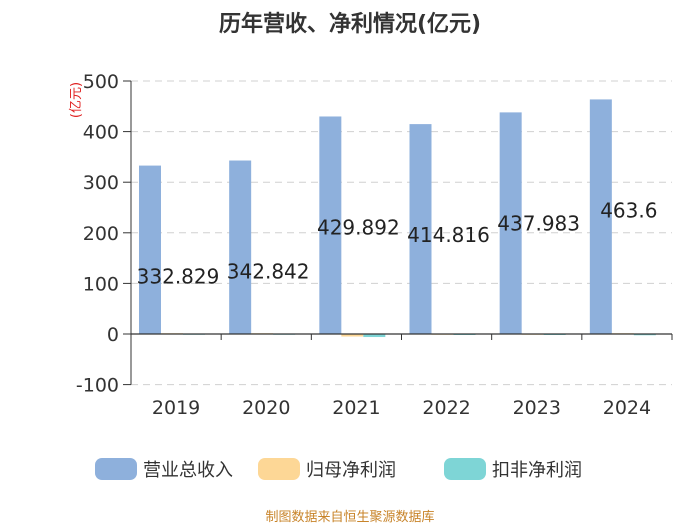 This screenshot has width=700, height=525. I want to click on data-label: 437.983, so click(538, 223).